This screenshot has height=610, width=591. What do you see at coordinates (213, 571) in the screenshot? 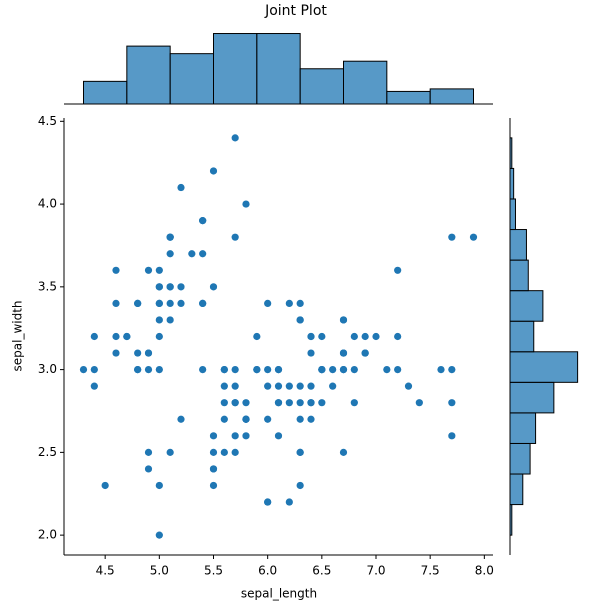
I see `x-tick-label: 5.5` at bounding box center [213, 571].